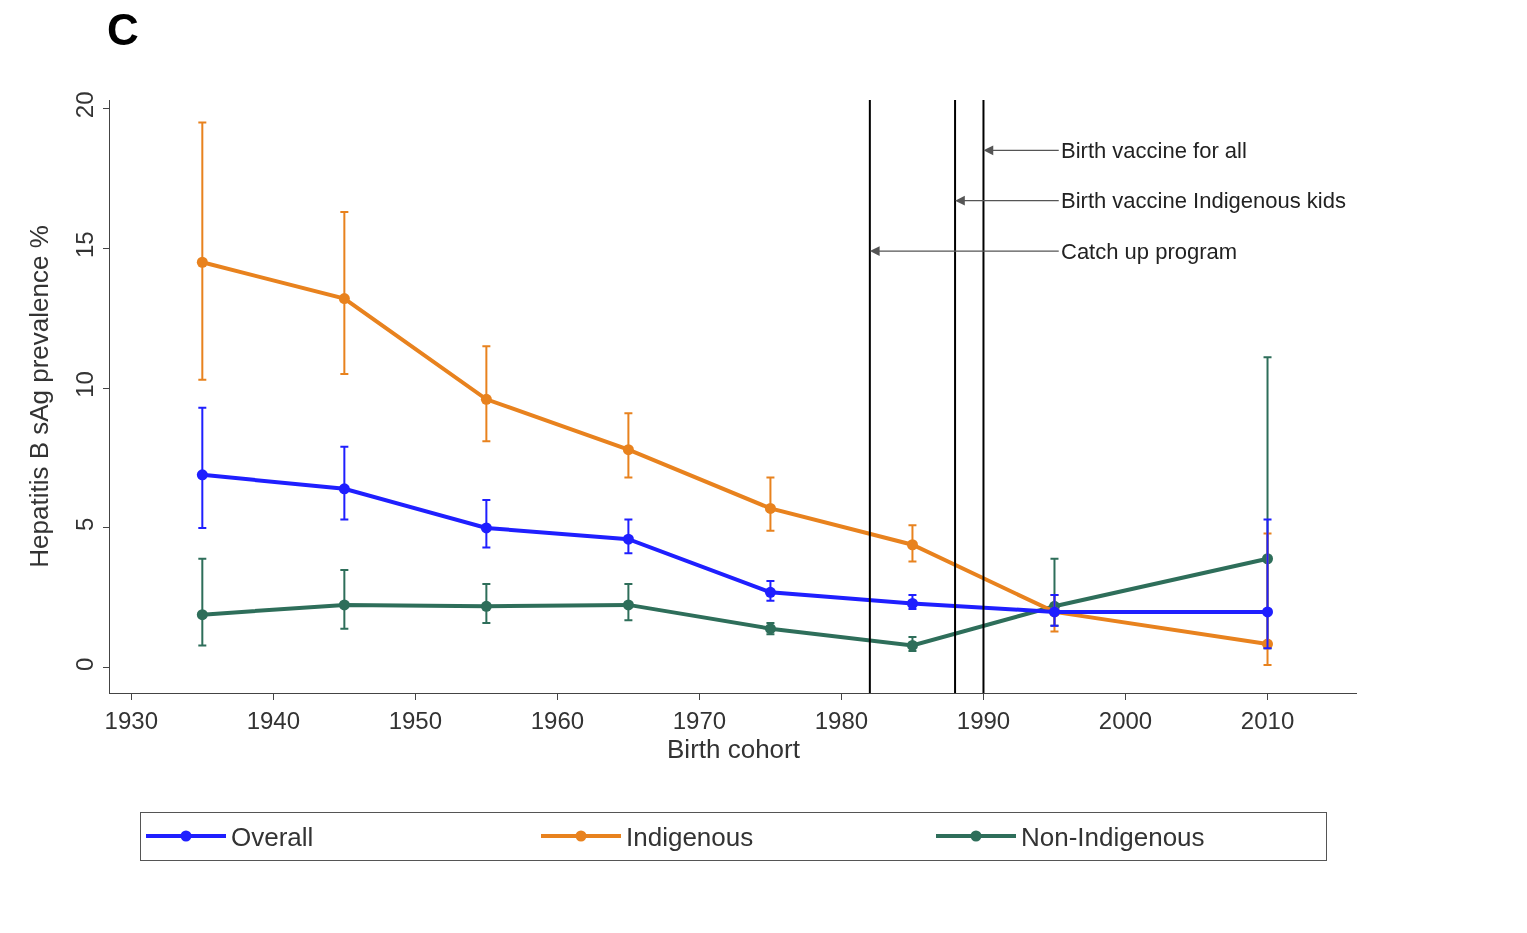 The width and height of the screenshot is (1527, 933). What do you see at coordinates (557, 720) in the screenshot?
I see `x-tick-label: 1960` at bounding box center [557, 720].